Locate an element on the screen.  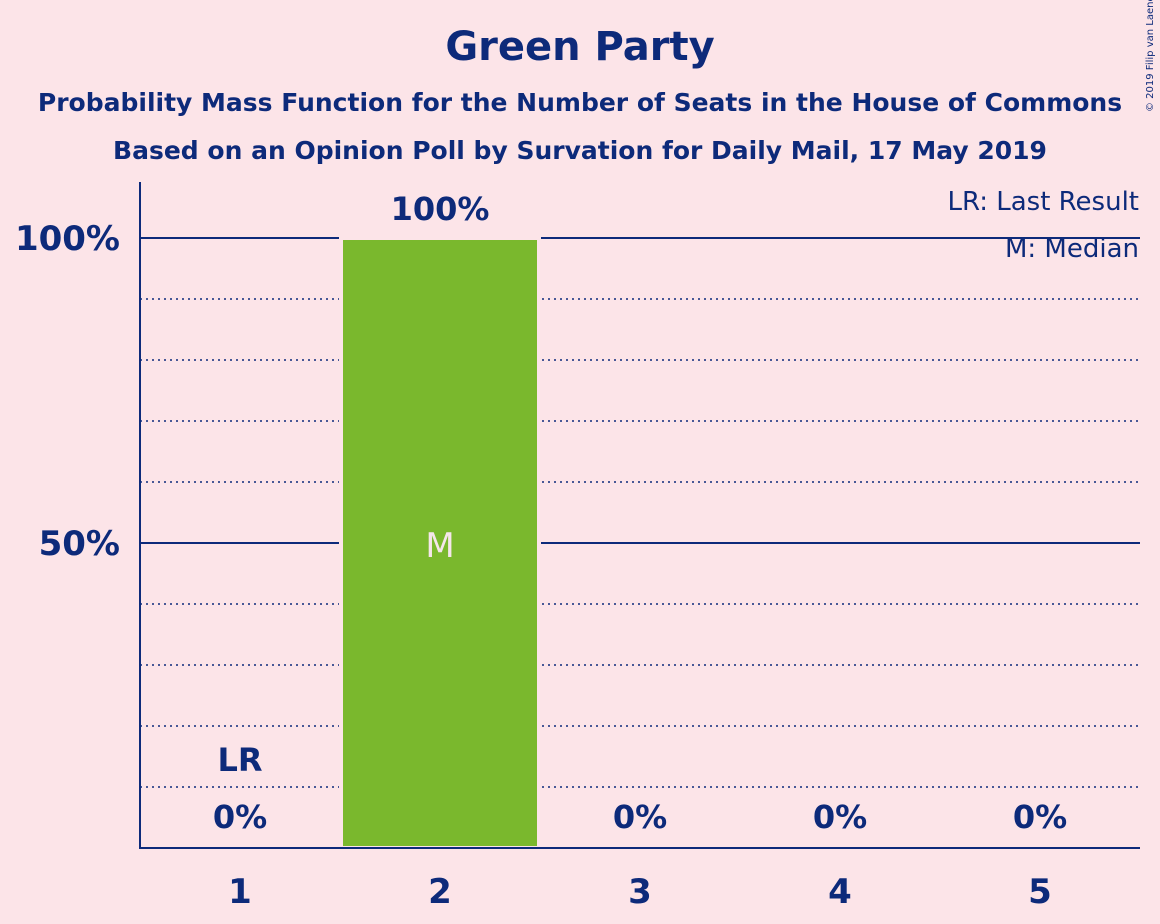
x-tick-label-1: 1 is located at coordinates (240, 892).